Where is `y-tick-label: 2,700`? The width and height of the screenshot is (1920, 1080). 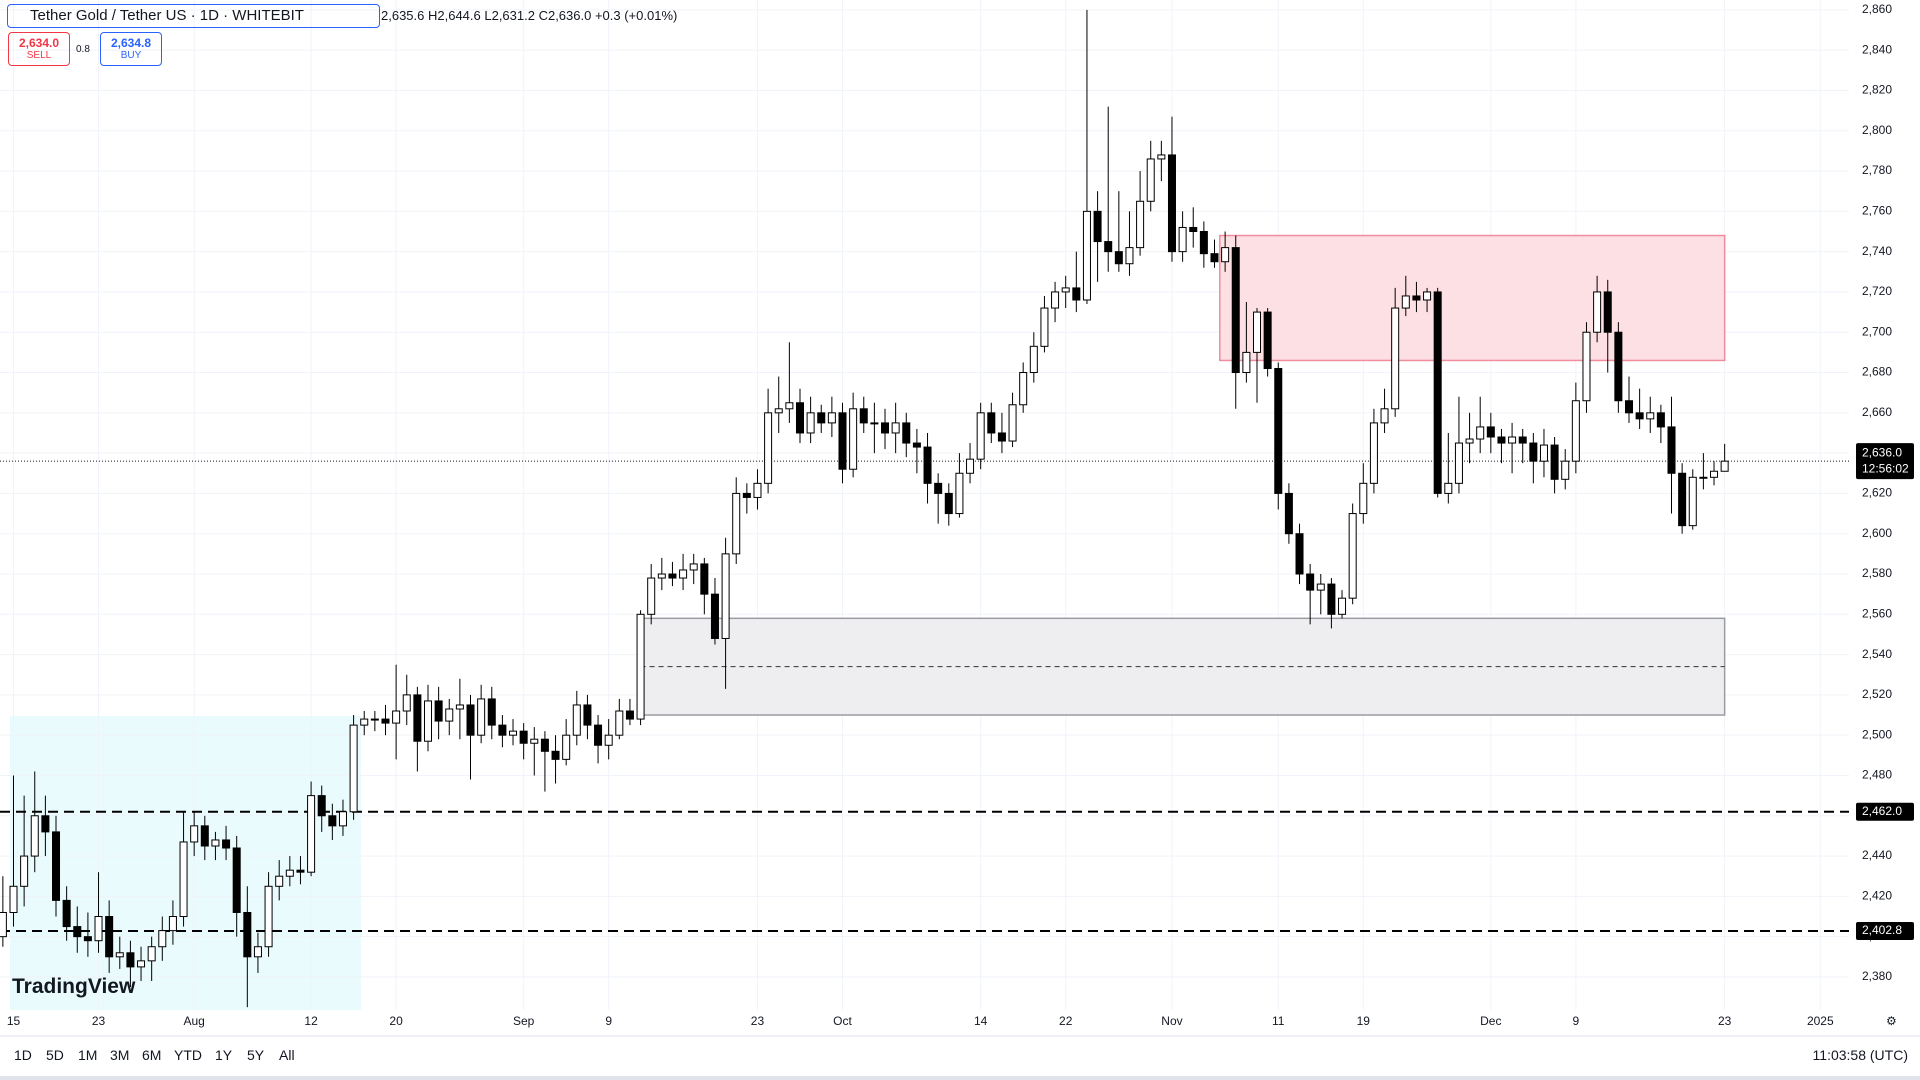
y-tick-label: 2,700 is located at coordinates (1877, 331).